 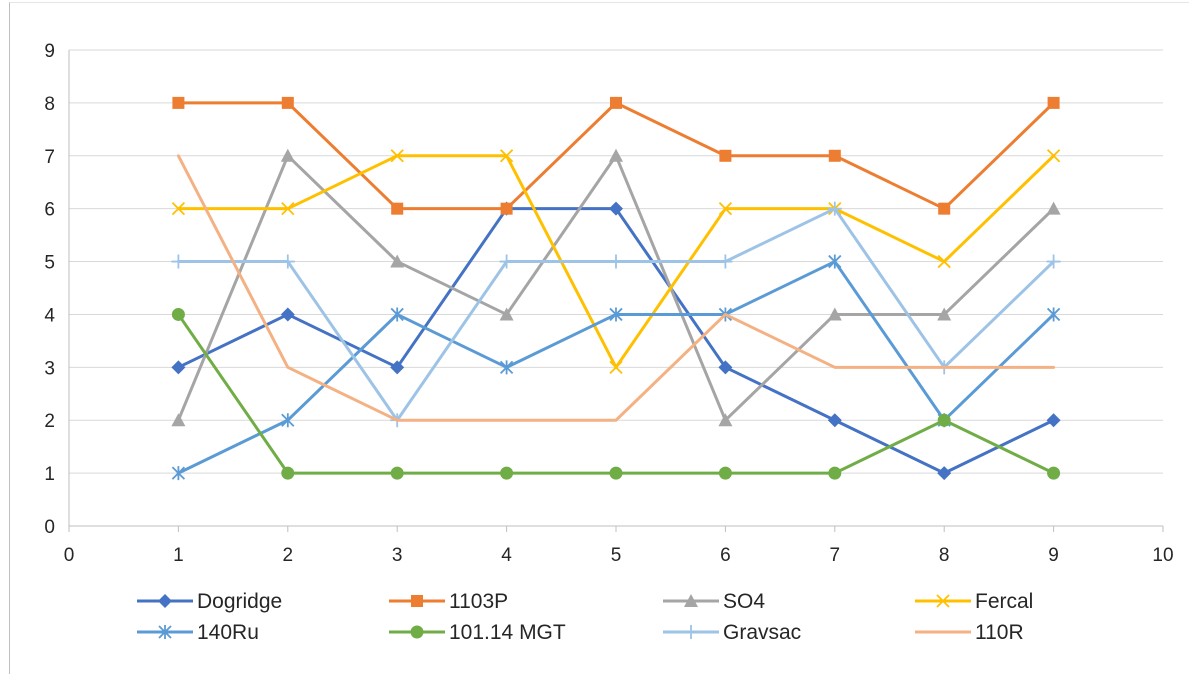 What do you see at coordinates (762, 632) in the screenshot?
I see `legend-label-gravsac: Gravsac` at bounding box center [762, 632].